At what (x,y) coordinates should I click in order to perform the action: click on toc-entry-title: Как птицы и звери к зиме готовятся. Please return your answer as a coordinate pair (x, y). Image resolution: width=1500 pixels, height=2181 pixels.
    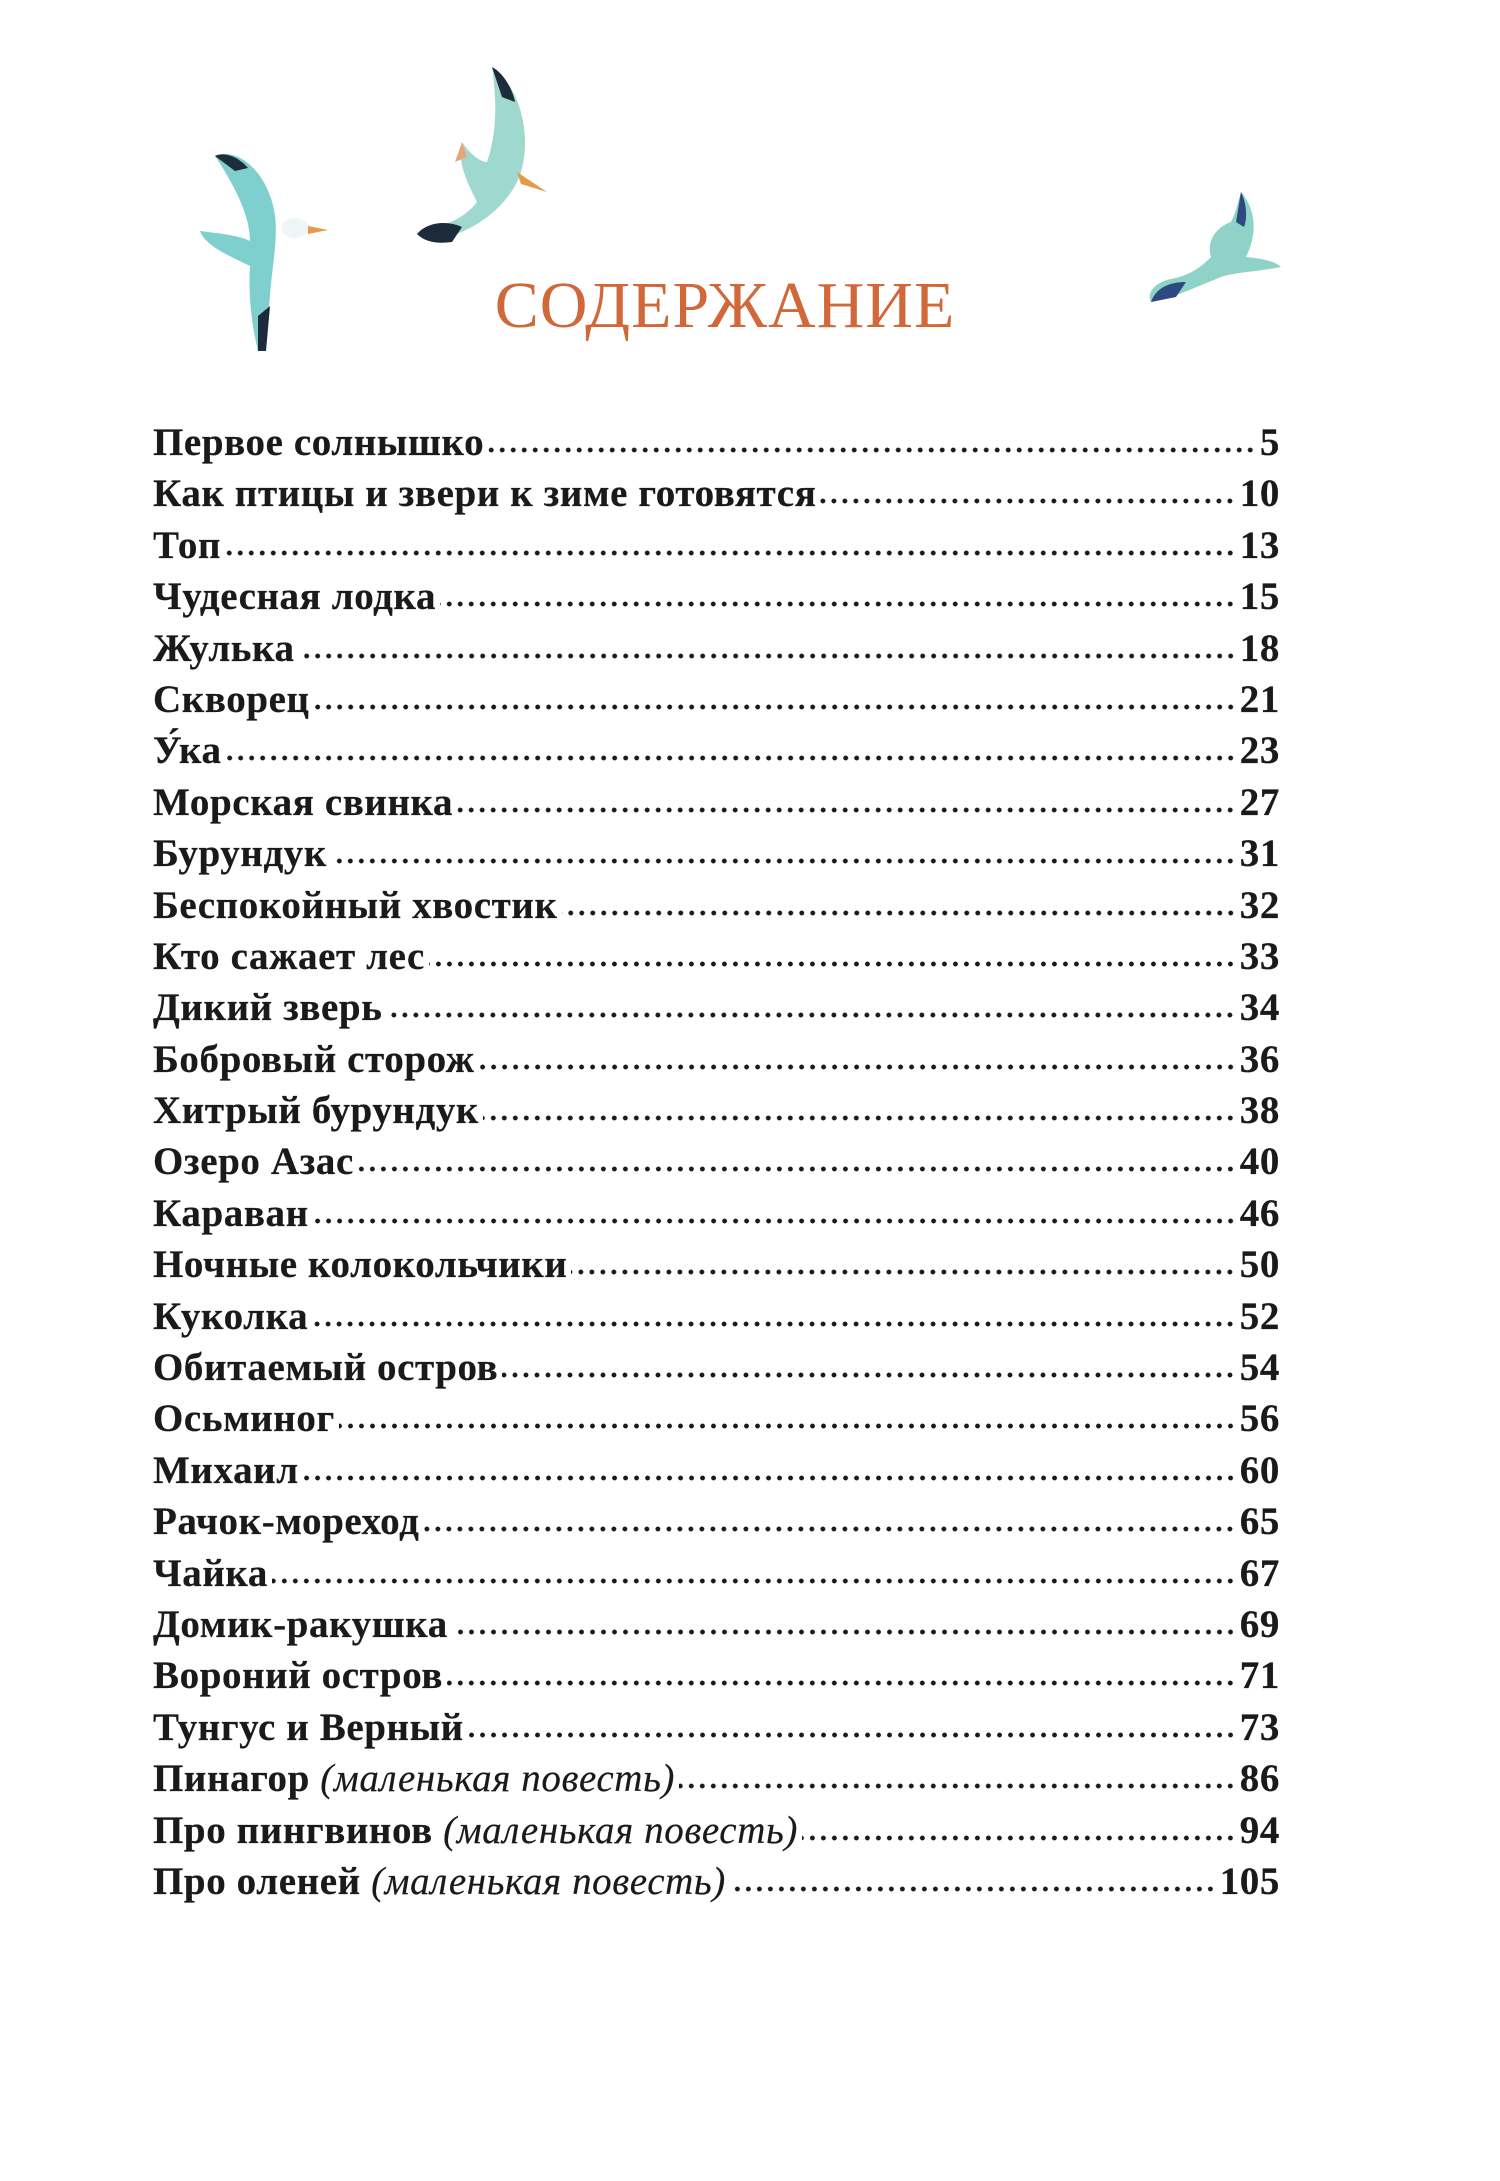
    Looking at the image, I should click on (484, 493).